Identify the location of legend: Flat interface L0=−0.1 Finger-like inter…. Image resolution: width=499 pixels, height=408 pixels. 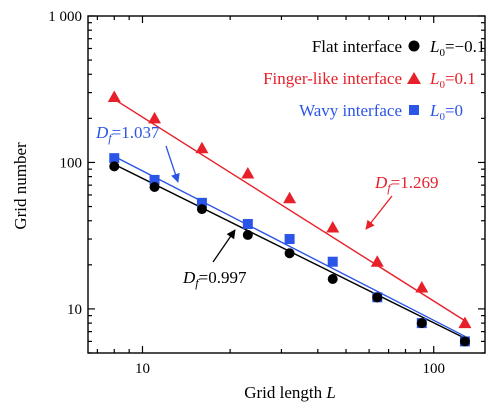
(374, 80).